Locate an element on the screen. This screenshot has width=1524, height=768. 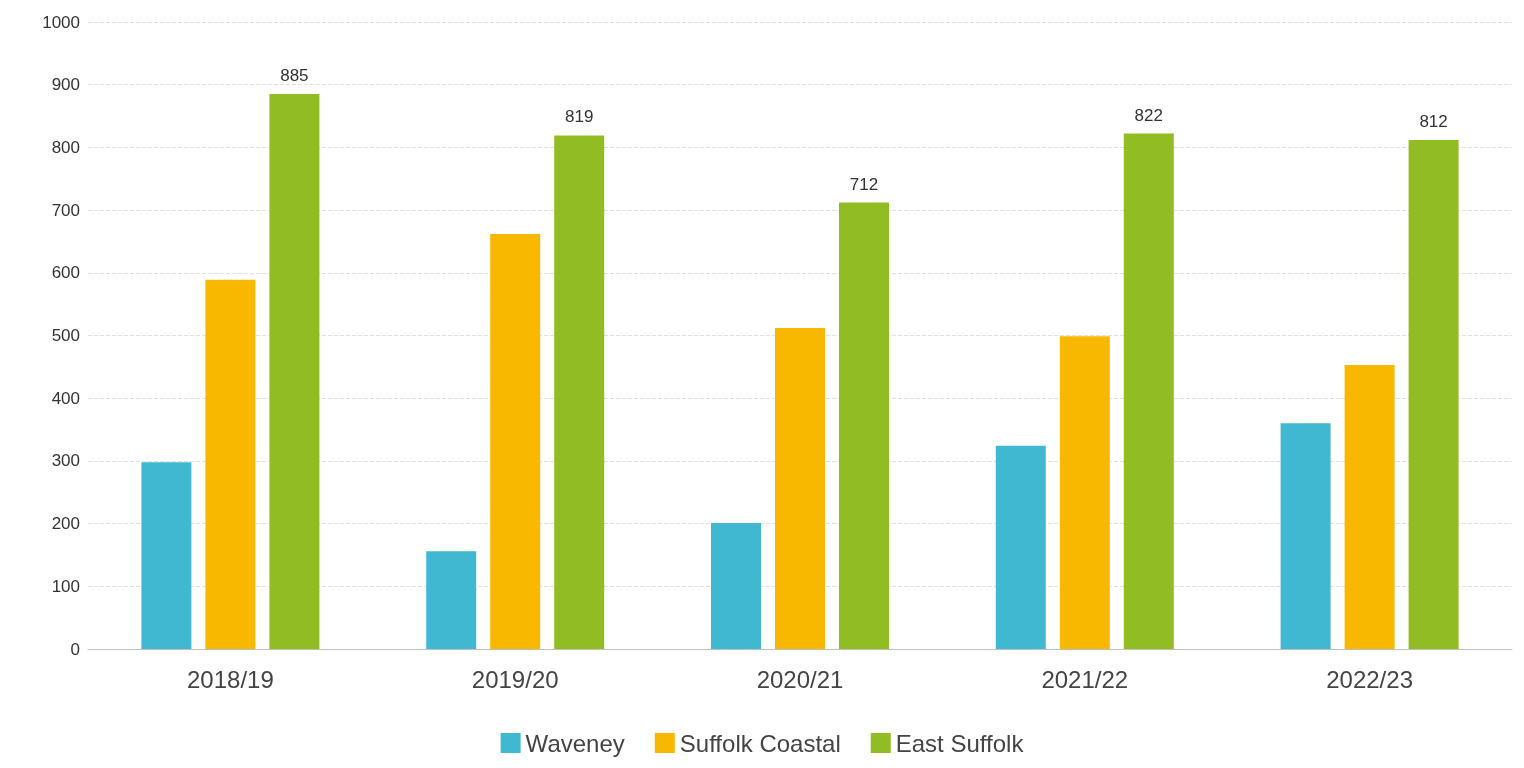
data-label: 822 is located at coordinates (1148, 115).